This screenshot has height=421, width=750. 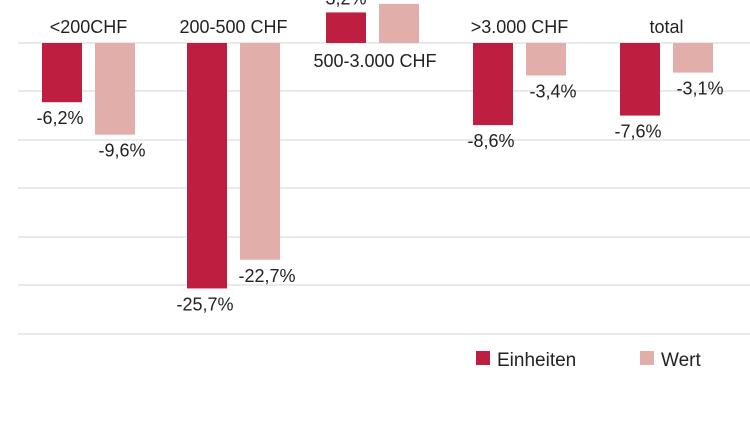 I want to click on data-label-wert: -3,1%, so click(x=699, y=89).